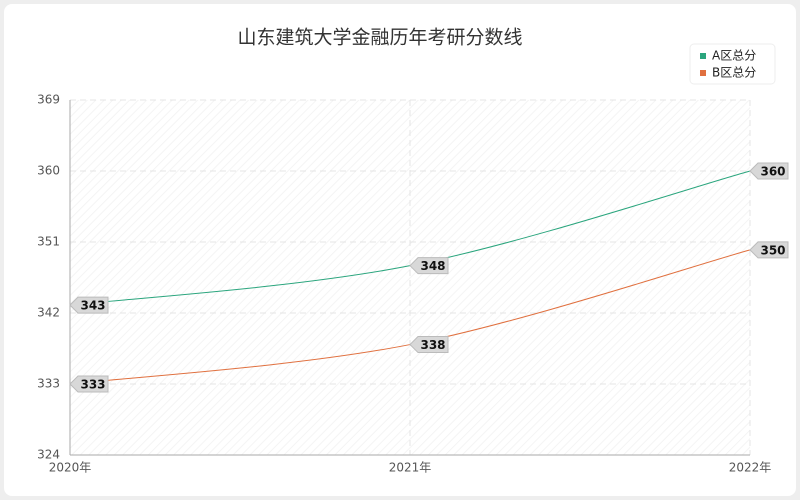  What do you see at coordinates (92, 385) in the screenshot?
I see `data-label: 333` at bounding box center [92, 385].